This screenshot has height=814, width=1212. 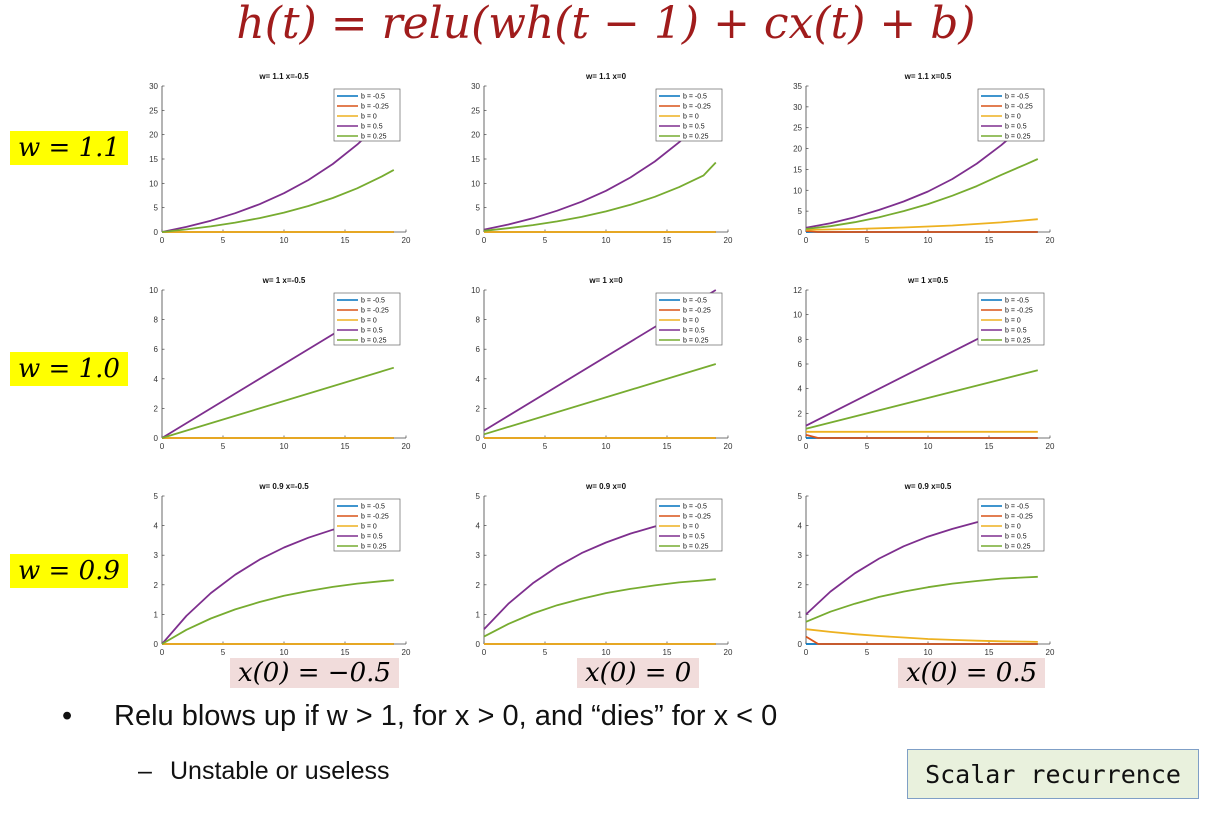 I want to click on plot-2-legend-label: b = 0.5, so click(x=694, y=127).